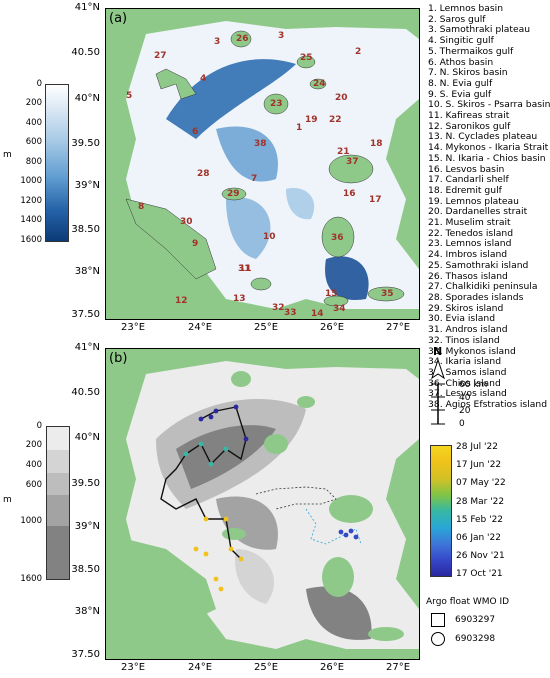 The height and width of the screenshot is (678, 550). I want to click on legend-item: 26. Thasos island, so click(468, 276).